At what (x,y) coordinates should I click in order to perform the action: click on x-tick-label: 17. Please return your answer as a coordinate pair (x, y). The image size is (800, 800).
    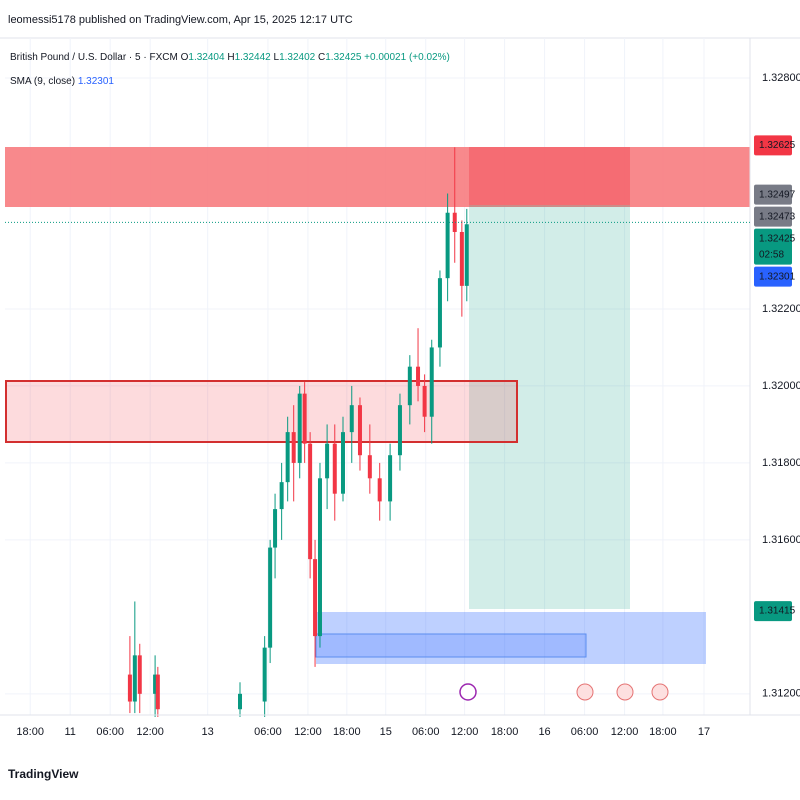
    Looking at the image, I should click on (704, 732).